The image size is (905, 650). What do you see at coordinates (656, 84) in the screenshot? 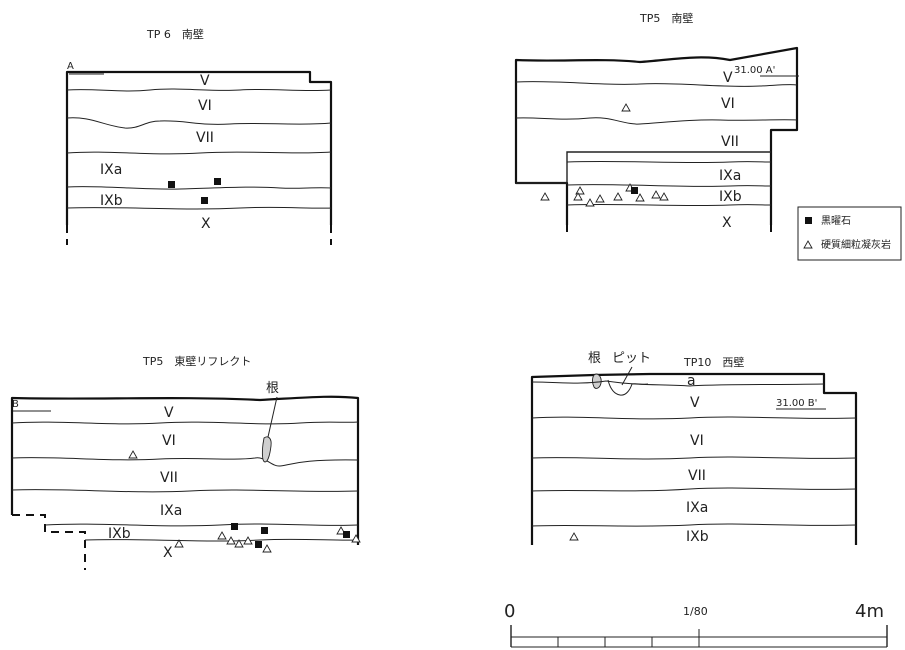
I see `tp5-south-boundary-v-vi` at bounding box center [656, 84].